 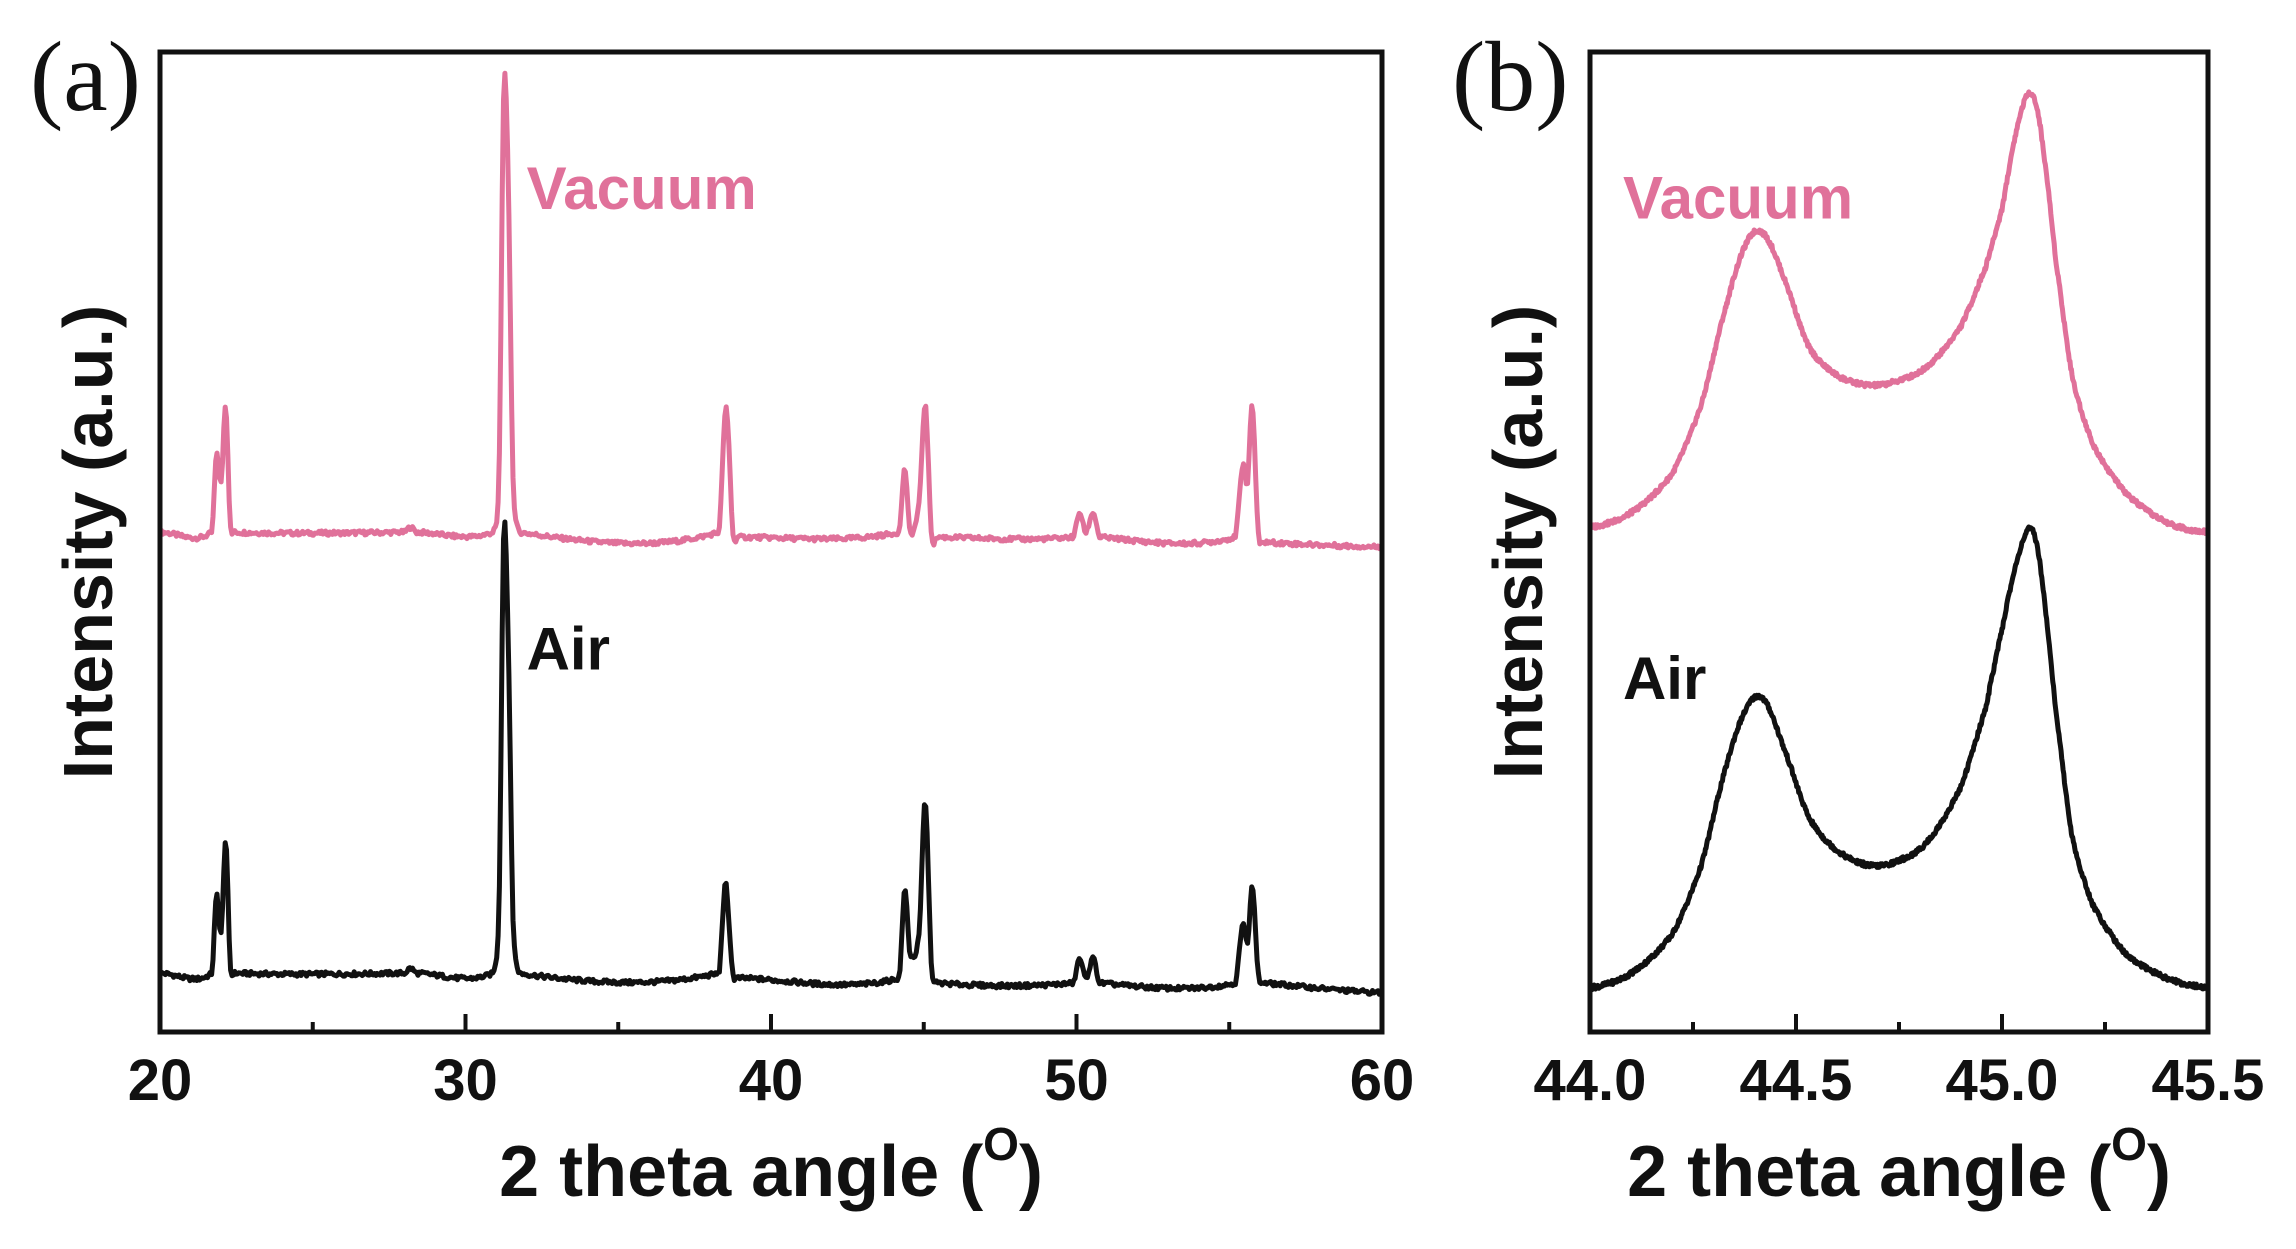 What do you see at coordinates (1738, 438) in the screenshot?
I see `panel-b-annotations: Vacuum Air` at bounding box center [1738, 438].